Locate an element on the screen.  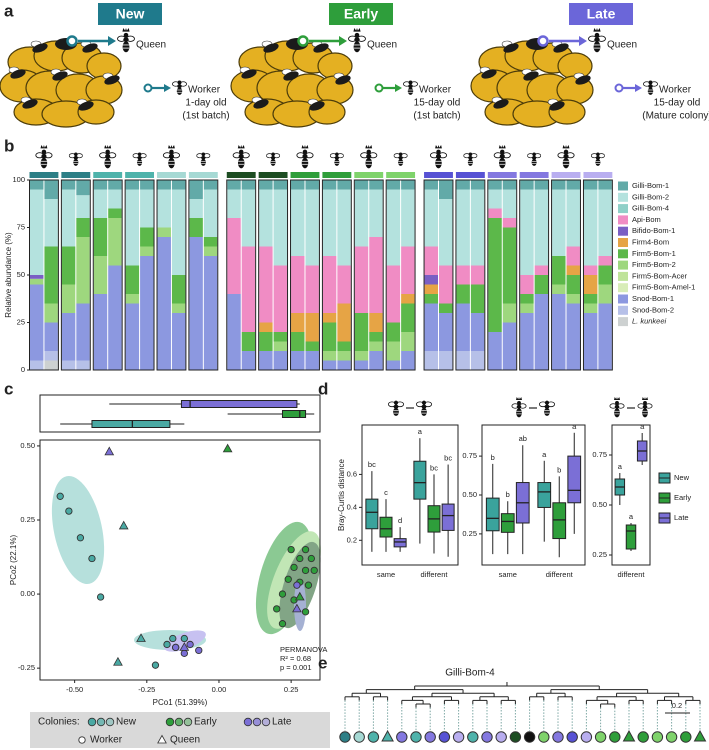
box-body is located at coordinates (544, 495).